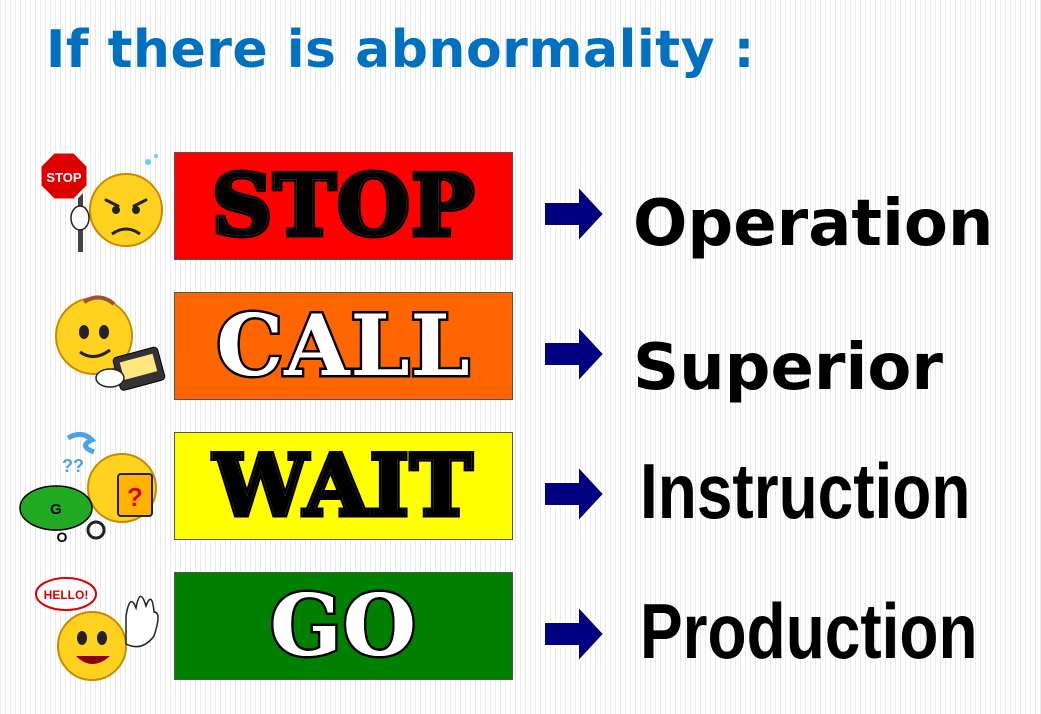 Image resolution: width=1041 pixels, height=714 pixels. I want to click on action-instruction: Instruction, so click(805, 491).